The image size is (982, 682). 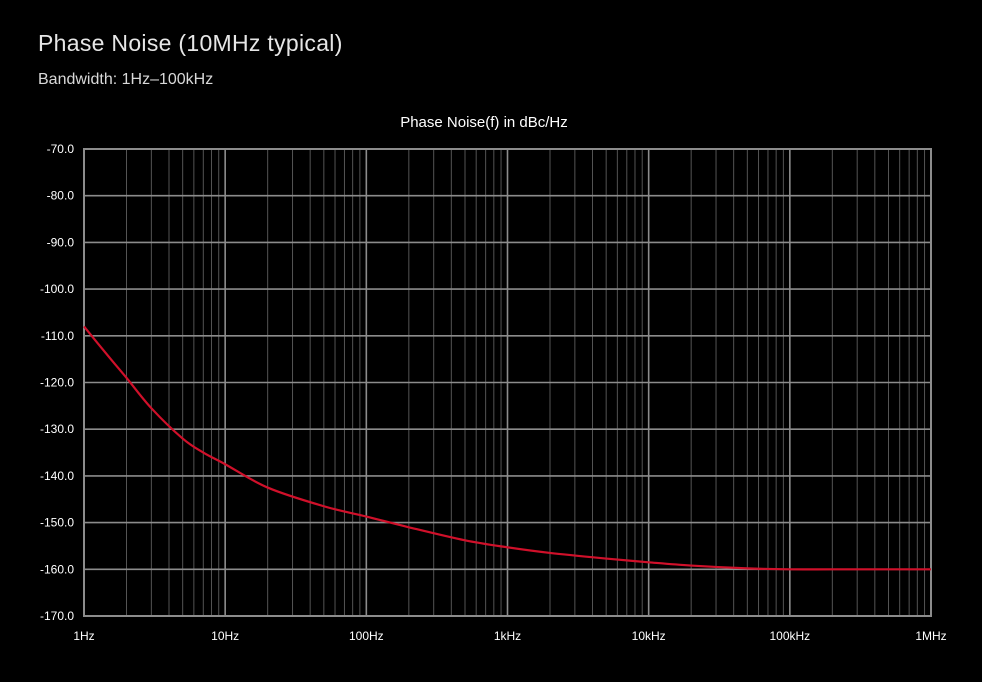 What do you see at coordinates (366, 636) in the screenshot?
I see `x-tick-label: 100Hz` at bounding box center [366, 636].